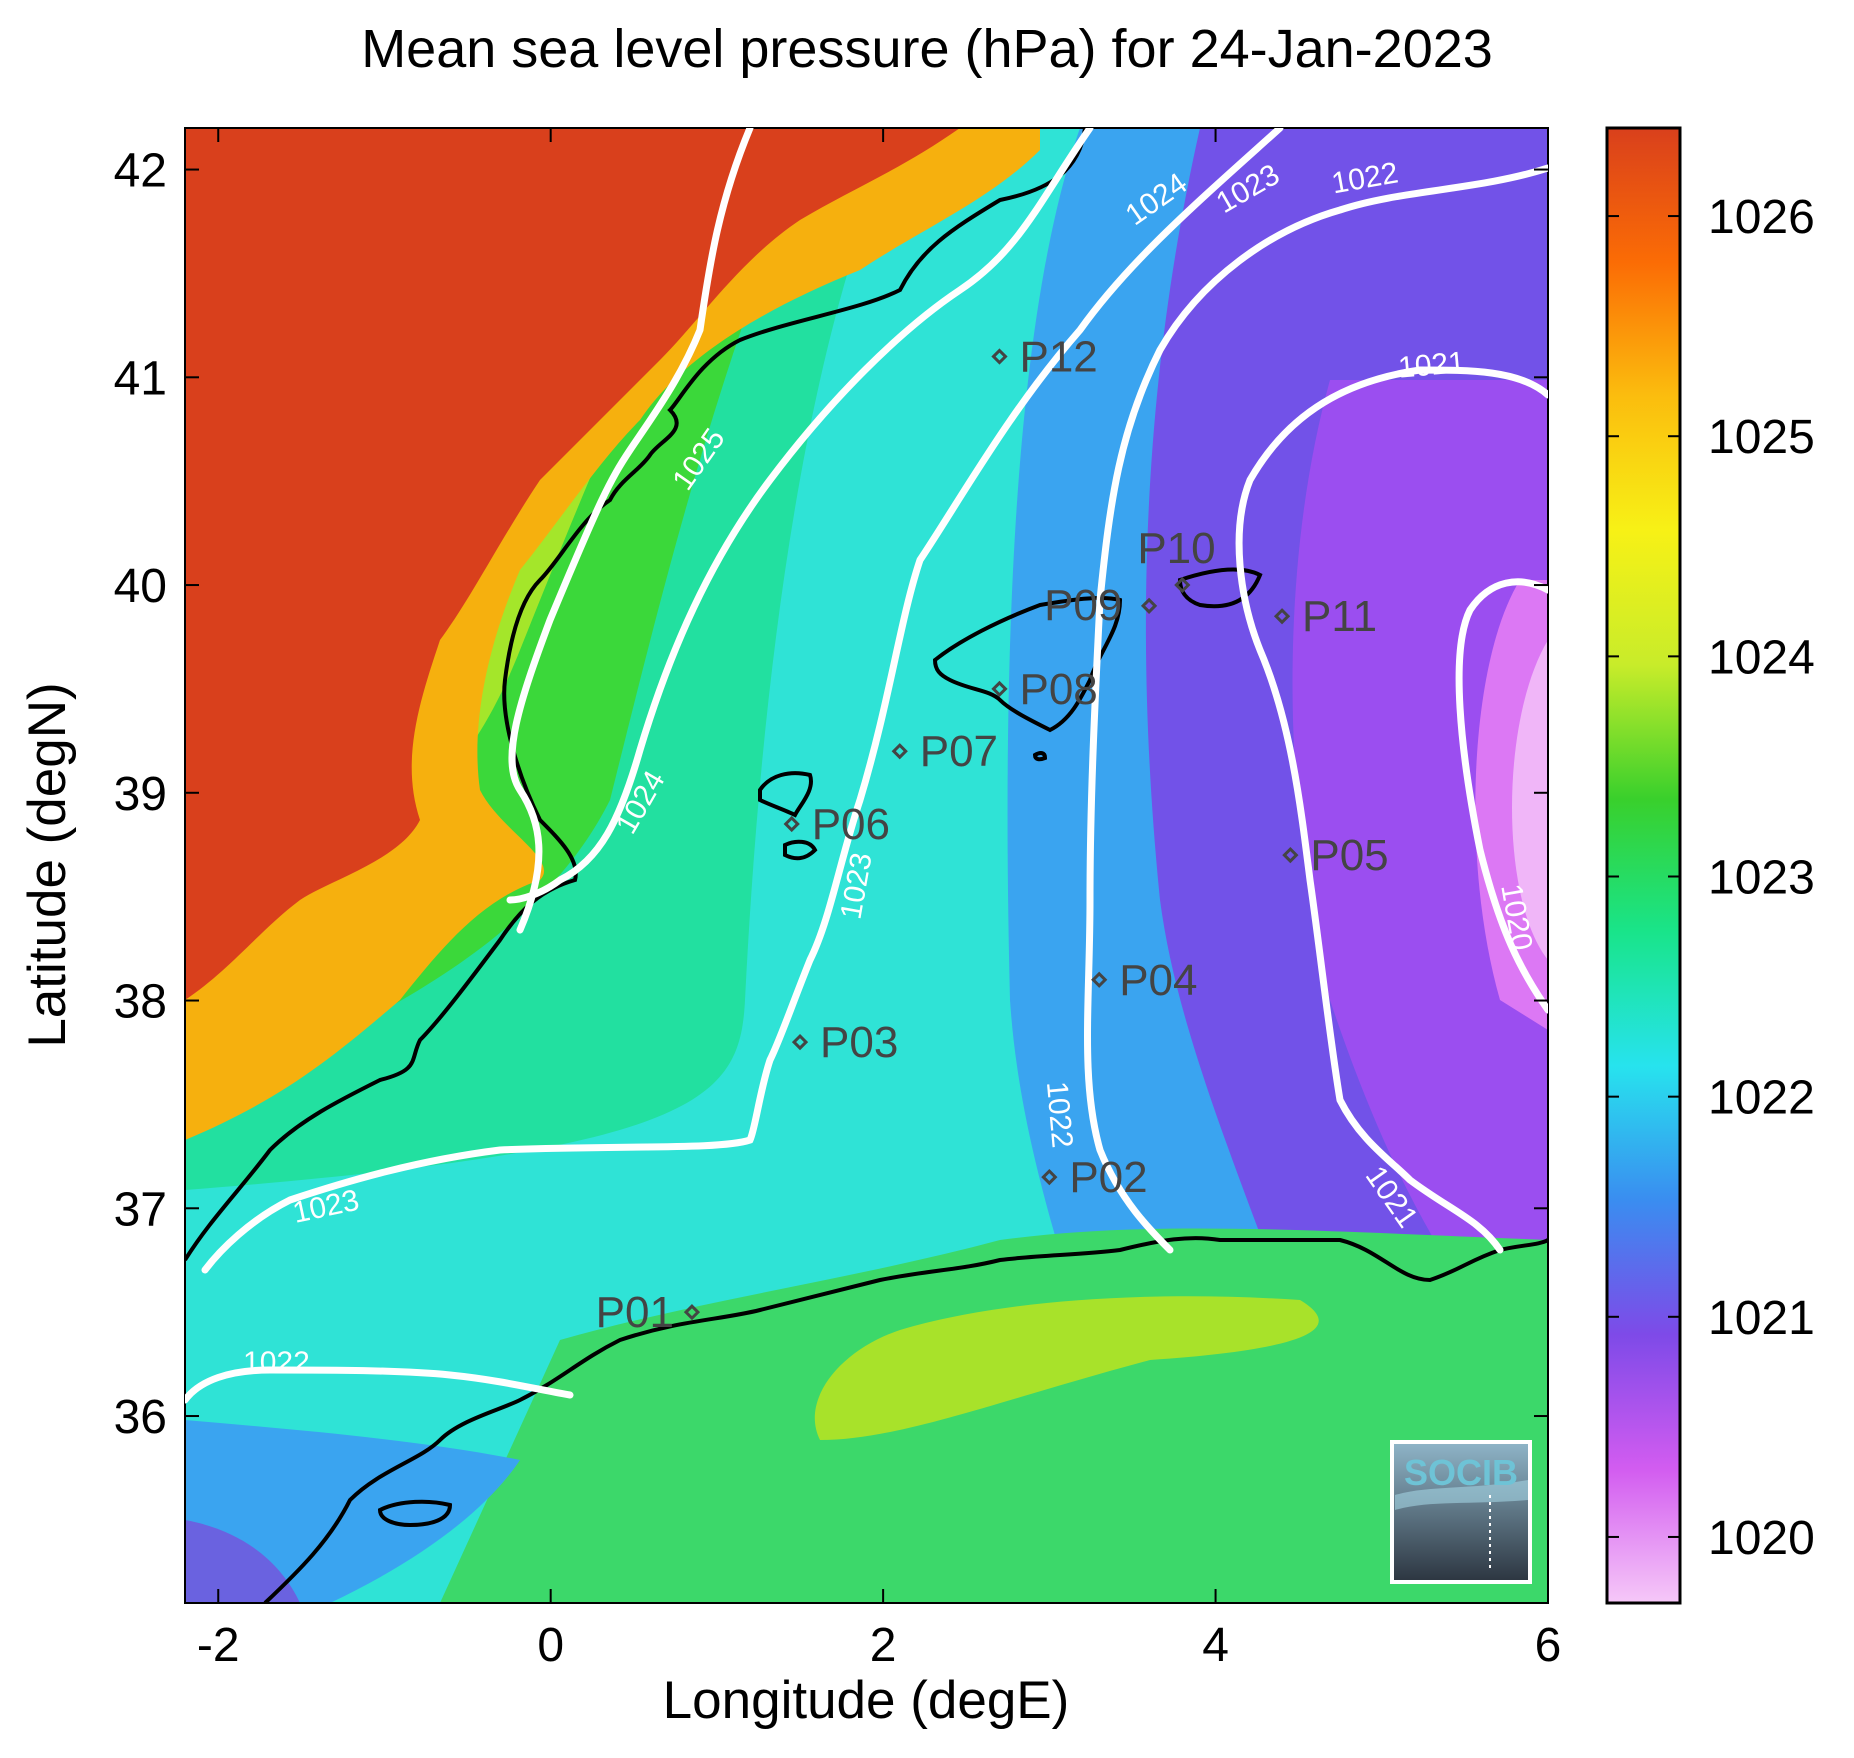 The width and height of the screenshot is (1854, 1758). I want to click on x-tick-label: 2, so click(883, 1645).